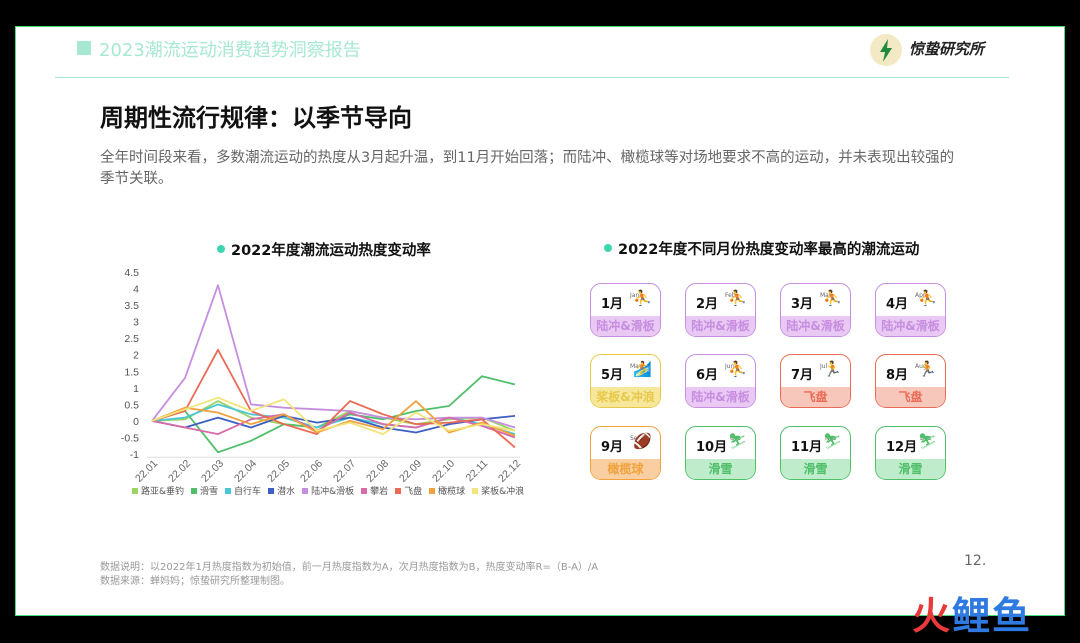  I want to click on legend-label: 飞盘, so click(413, 492).